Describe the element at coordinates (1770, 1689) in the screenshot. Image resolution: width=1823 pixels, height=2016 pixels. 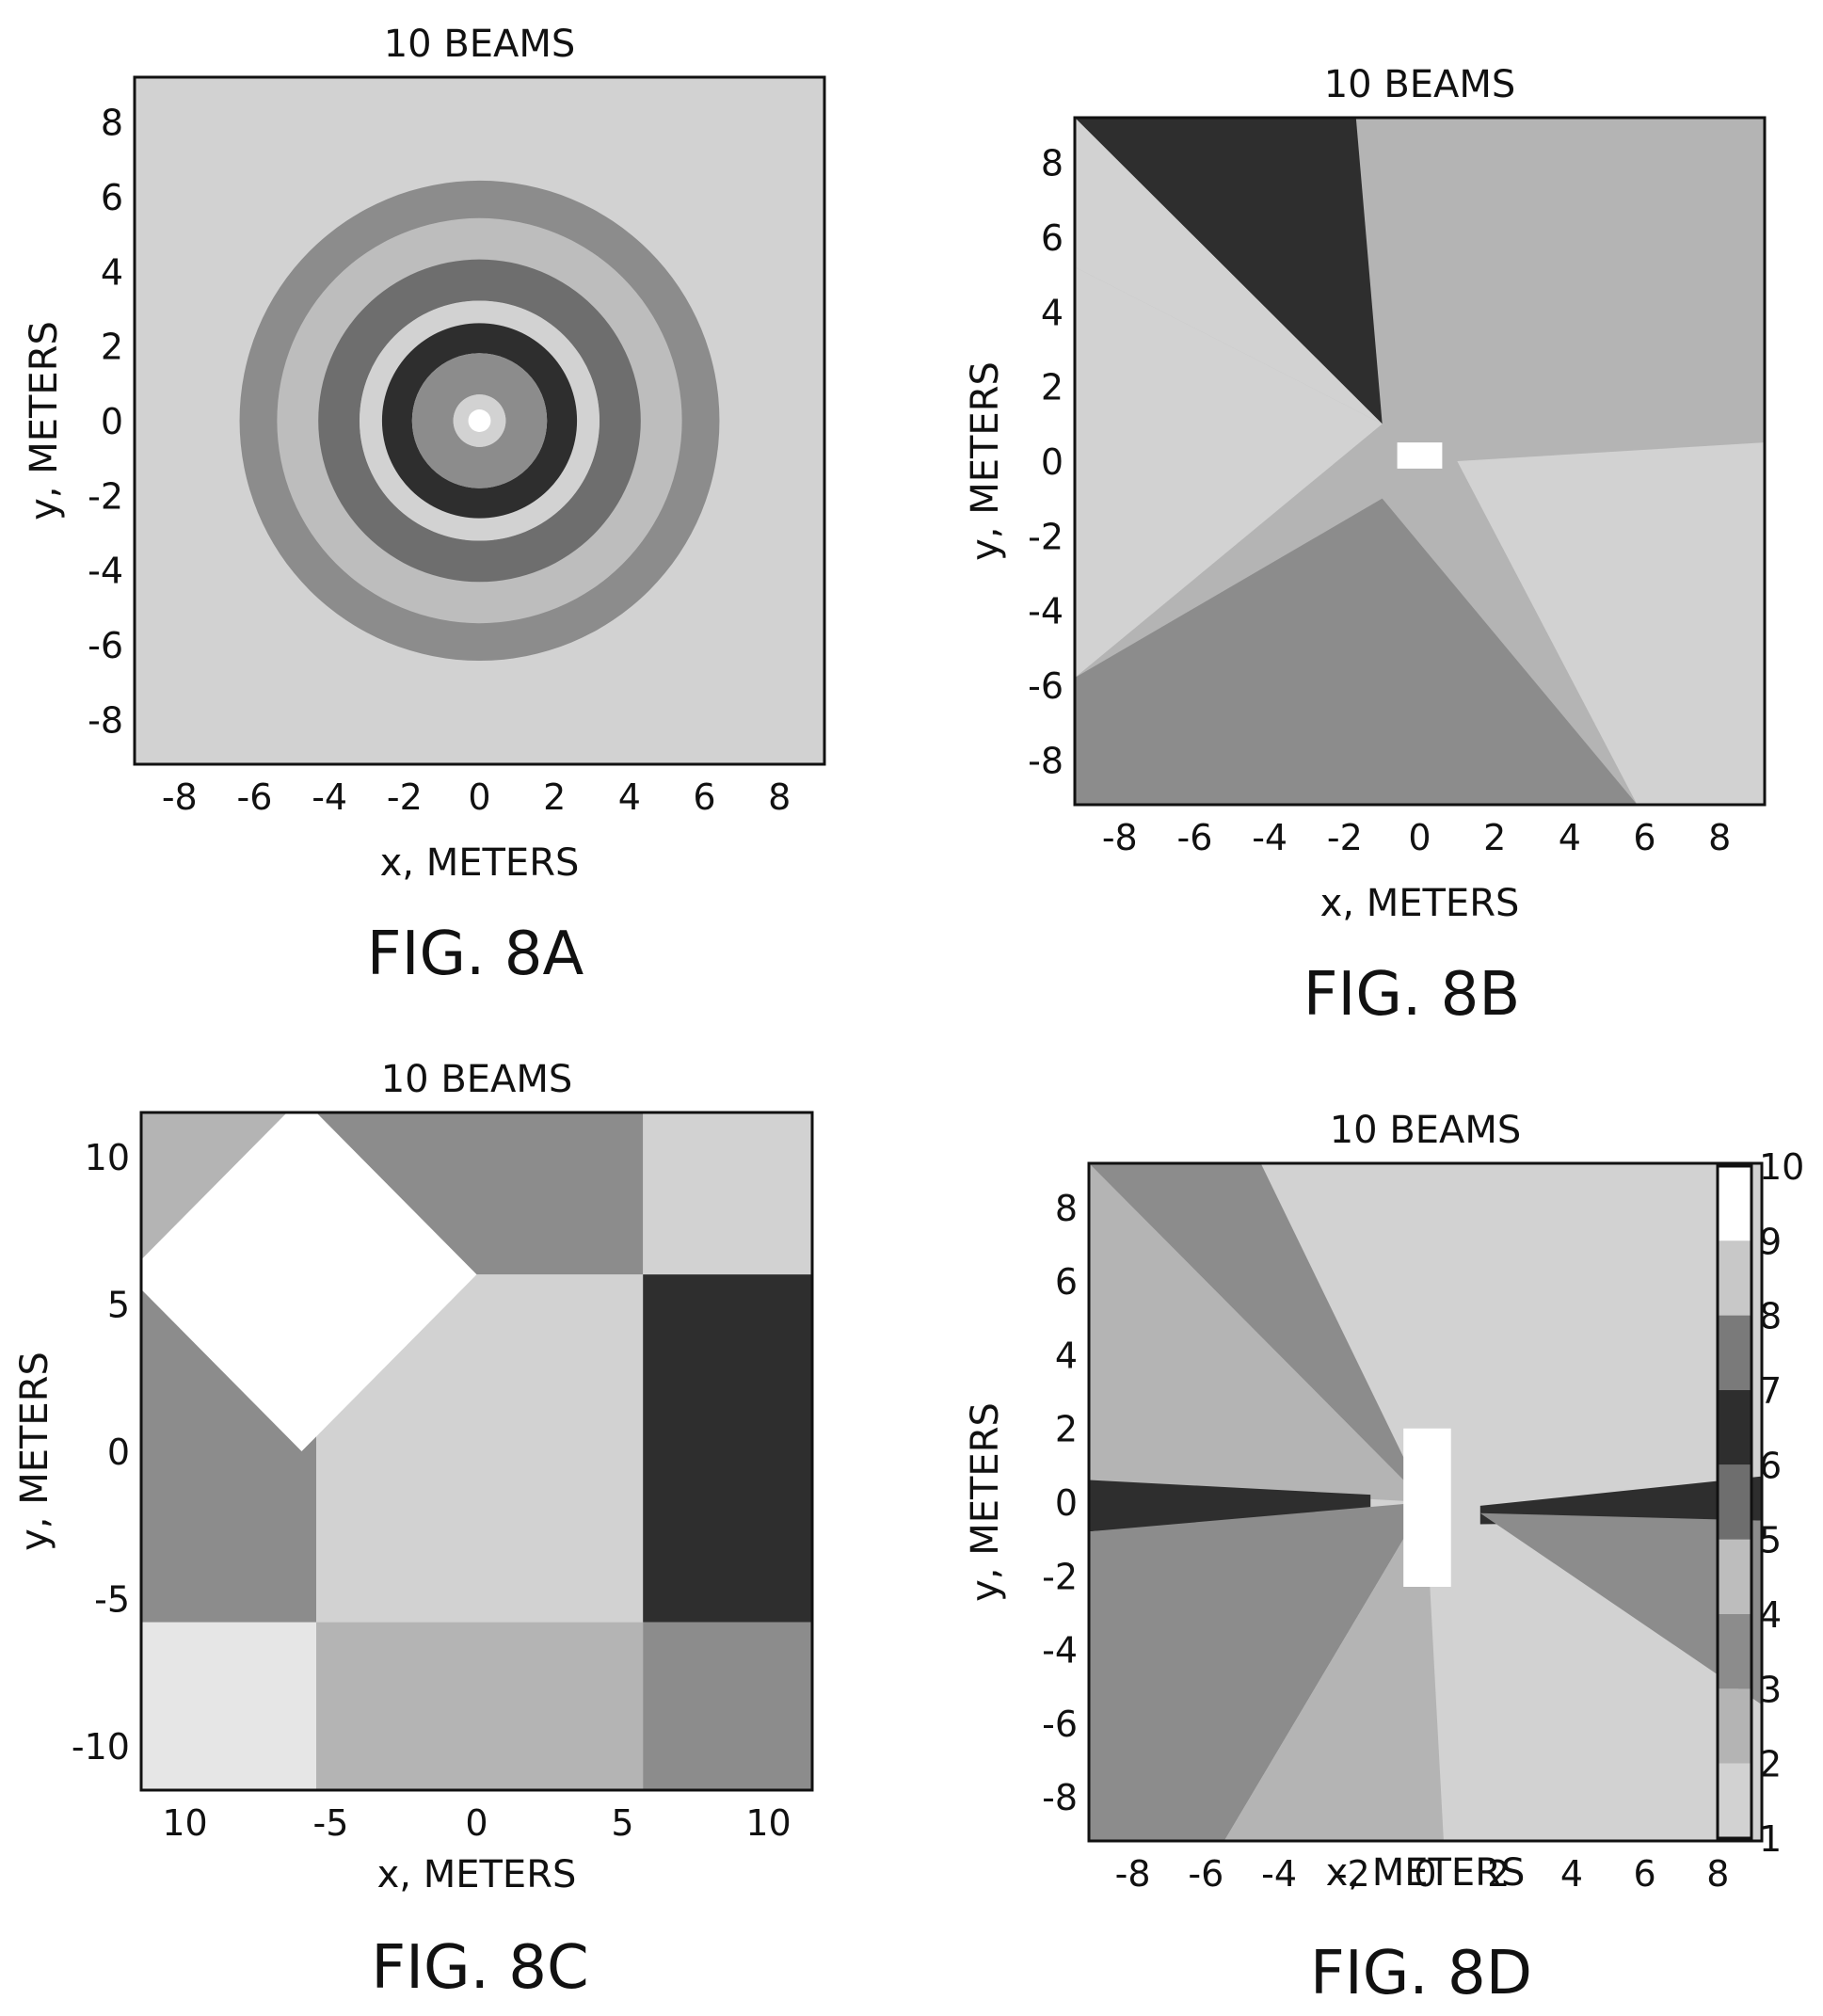
I see `colorbar-tick-label: 3` at that location.